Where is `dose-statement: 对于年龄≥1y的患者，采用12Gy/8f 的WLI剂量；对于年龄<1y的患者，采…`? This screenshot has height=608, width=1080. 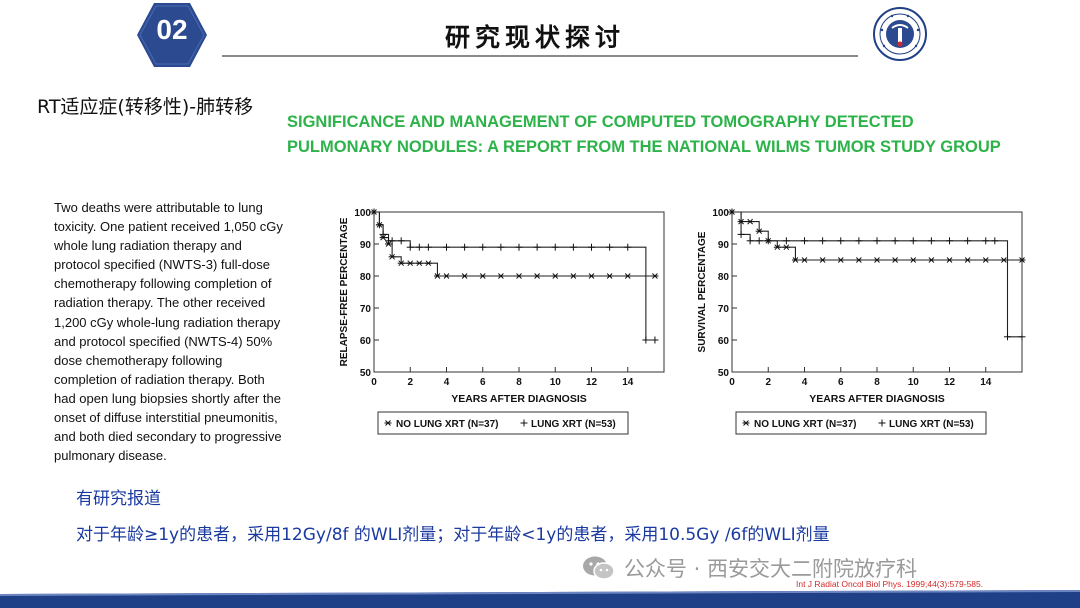 dose-statement: 对于年龄≥1y的患者，采用12Gy/8f 的WLI剂量；对于年龄<1y的患者，采… is located at coordinates (453, 535).